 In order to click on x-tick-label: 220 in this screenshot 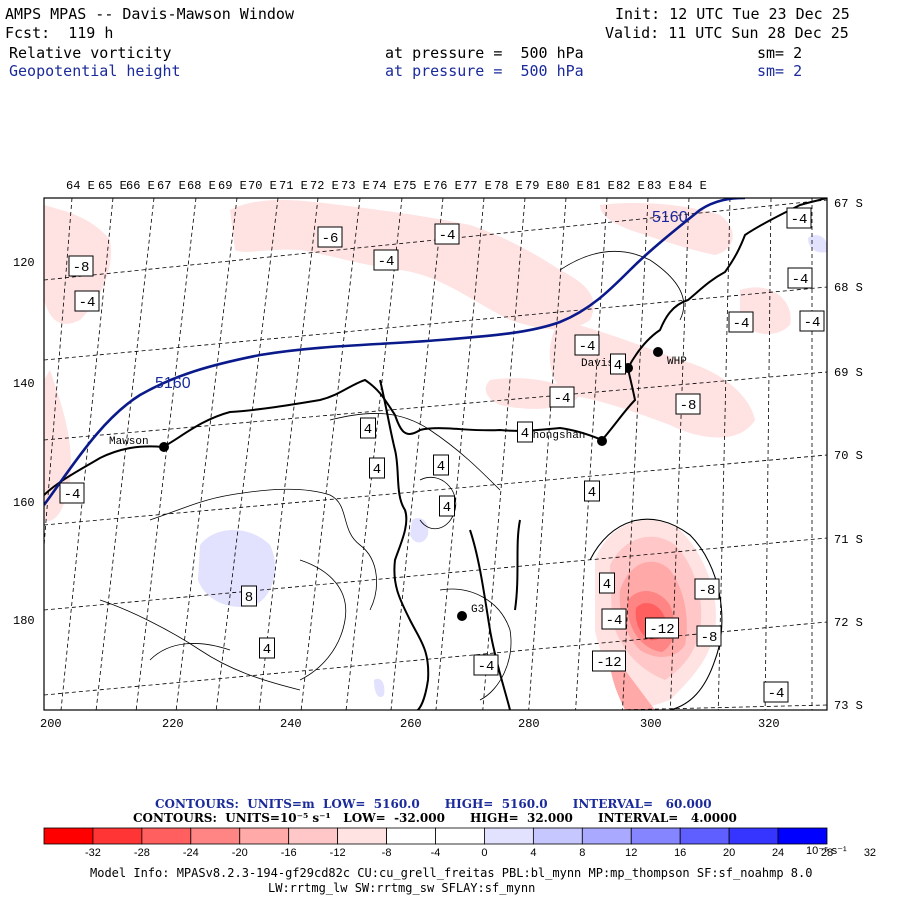, I will do `click(173, 724)`.